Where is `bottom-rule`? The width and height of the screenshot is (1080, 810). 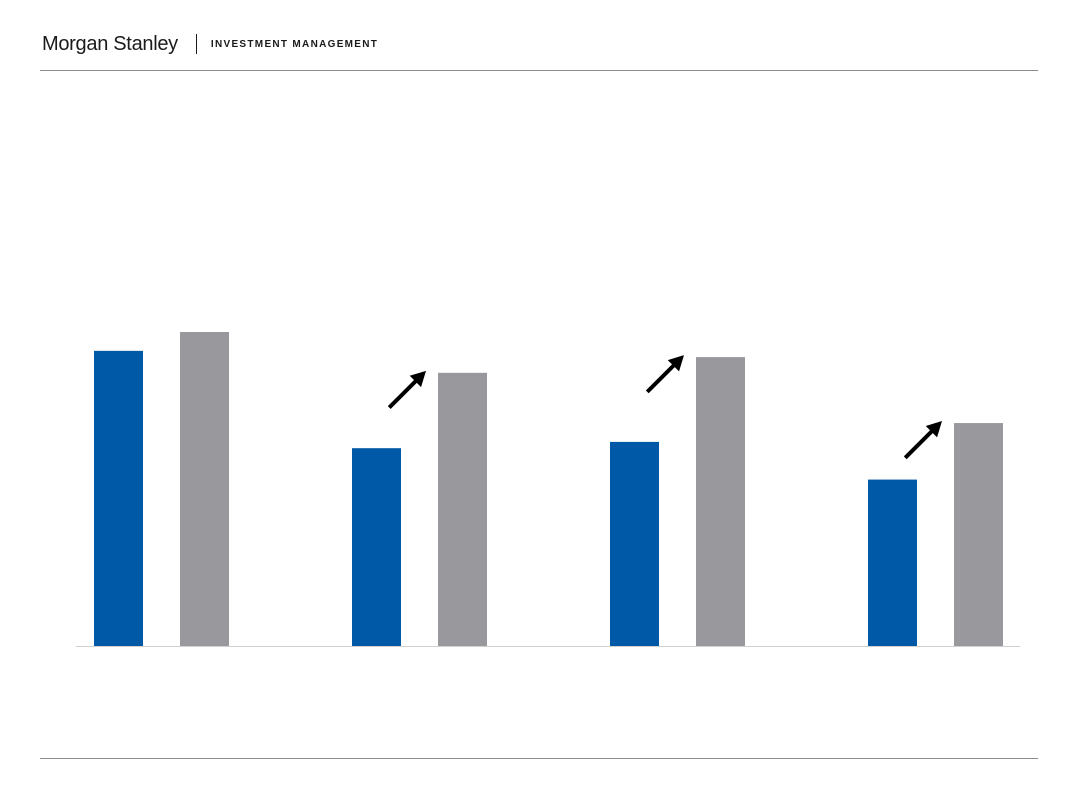 bottom-rule is located at coordinates (539, 758).